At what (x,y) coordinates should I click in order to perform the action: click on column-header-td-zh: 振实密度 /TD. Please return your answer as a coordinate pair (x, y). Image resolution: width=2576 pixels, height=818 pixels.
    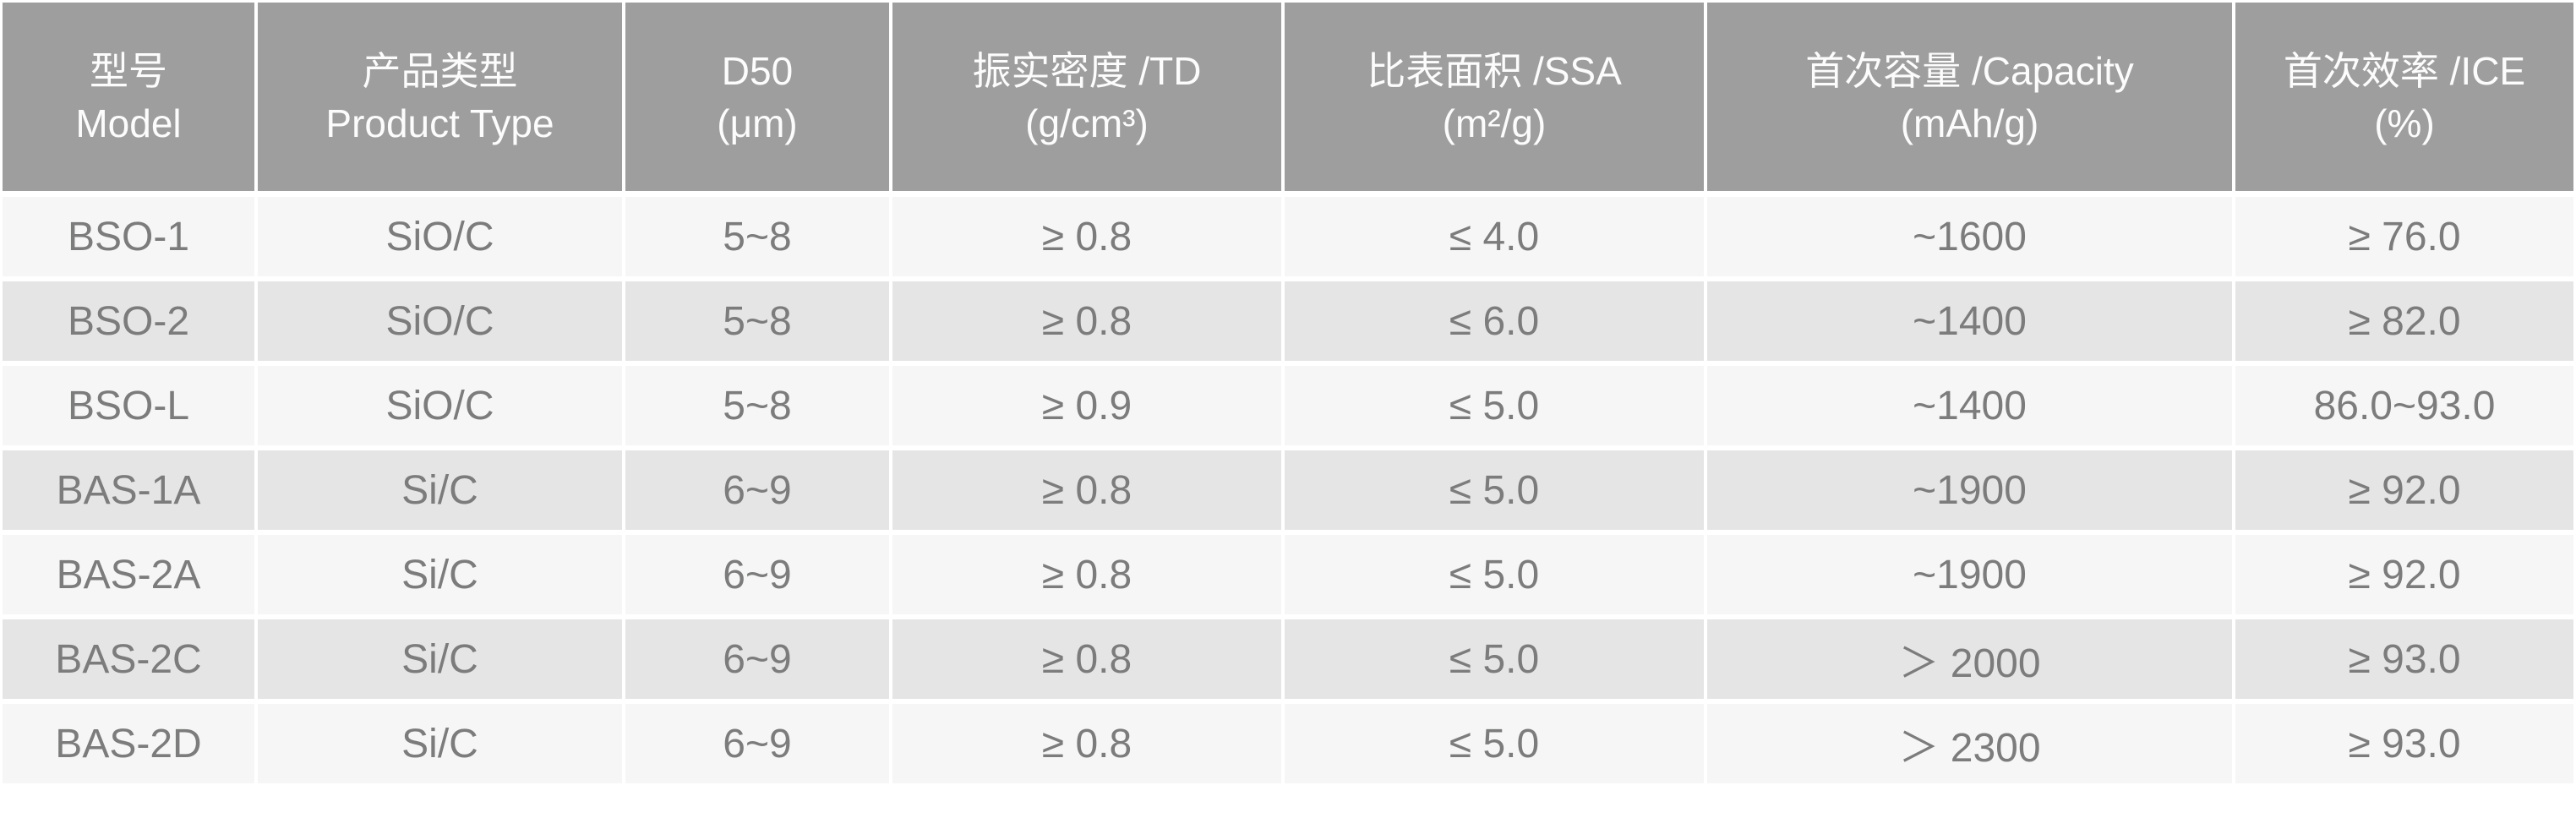
    Looking at the image, I should click on (1087, 70).